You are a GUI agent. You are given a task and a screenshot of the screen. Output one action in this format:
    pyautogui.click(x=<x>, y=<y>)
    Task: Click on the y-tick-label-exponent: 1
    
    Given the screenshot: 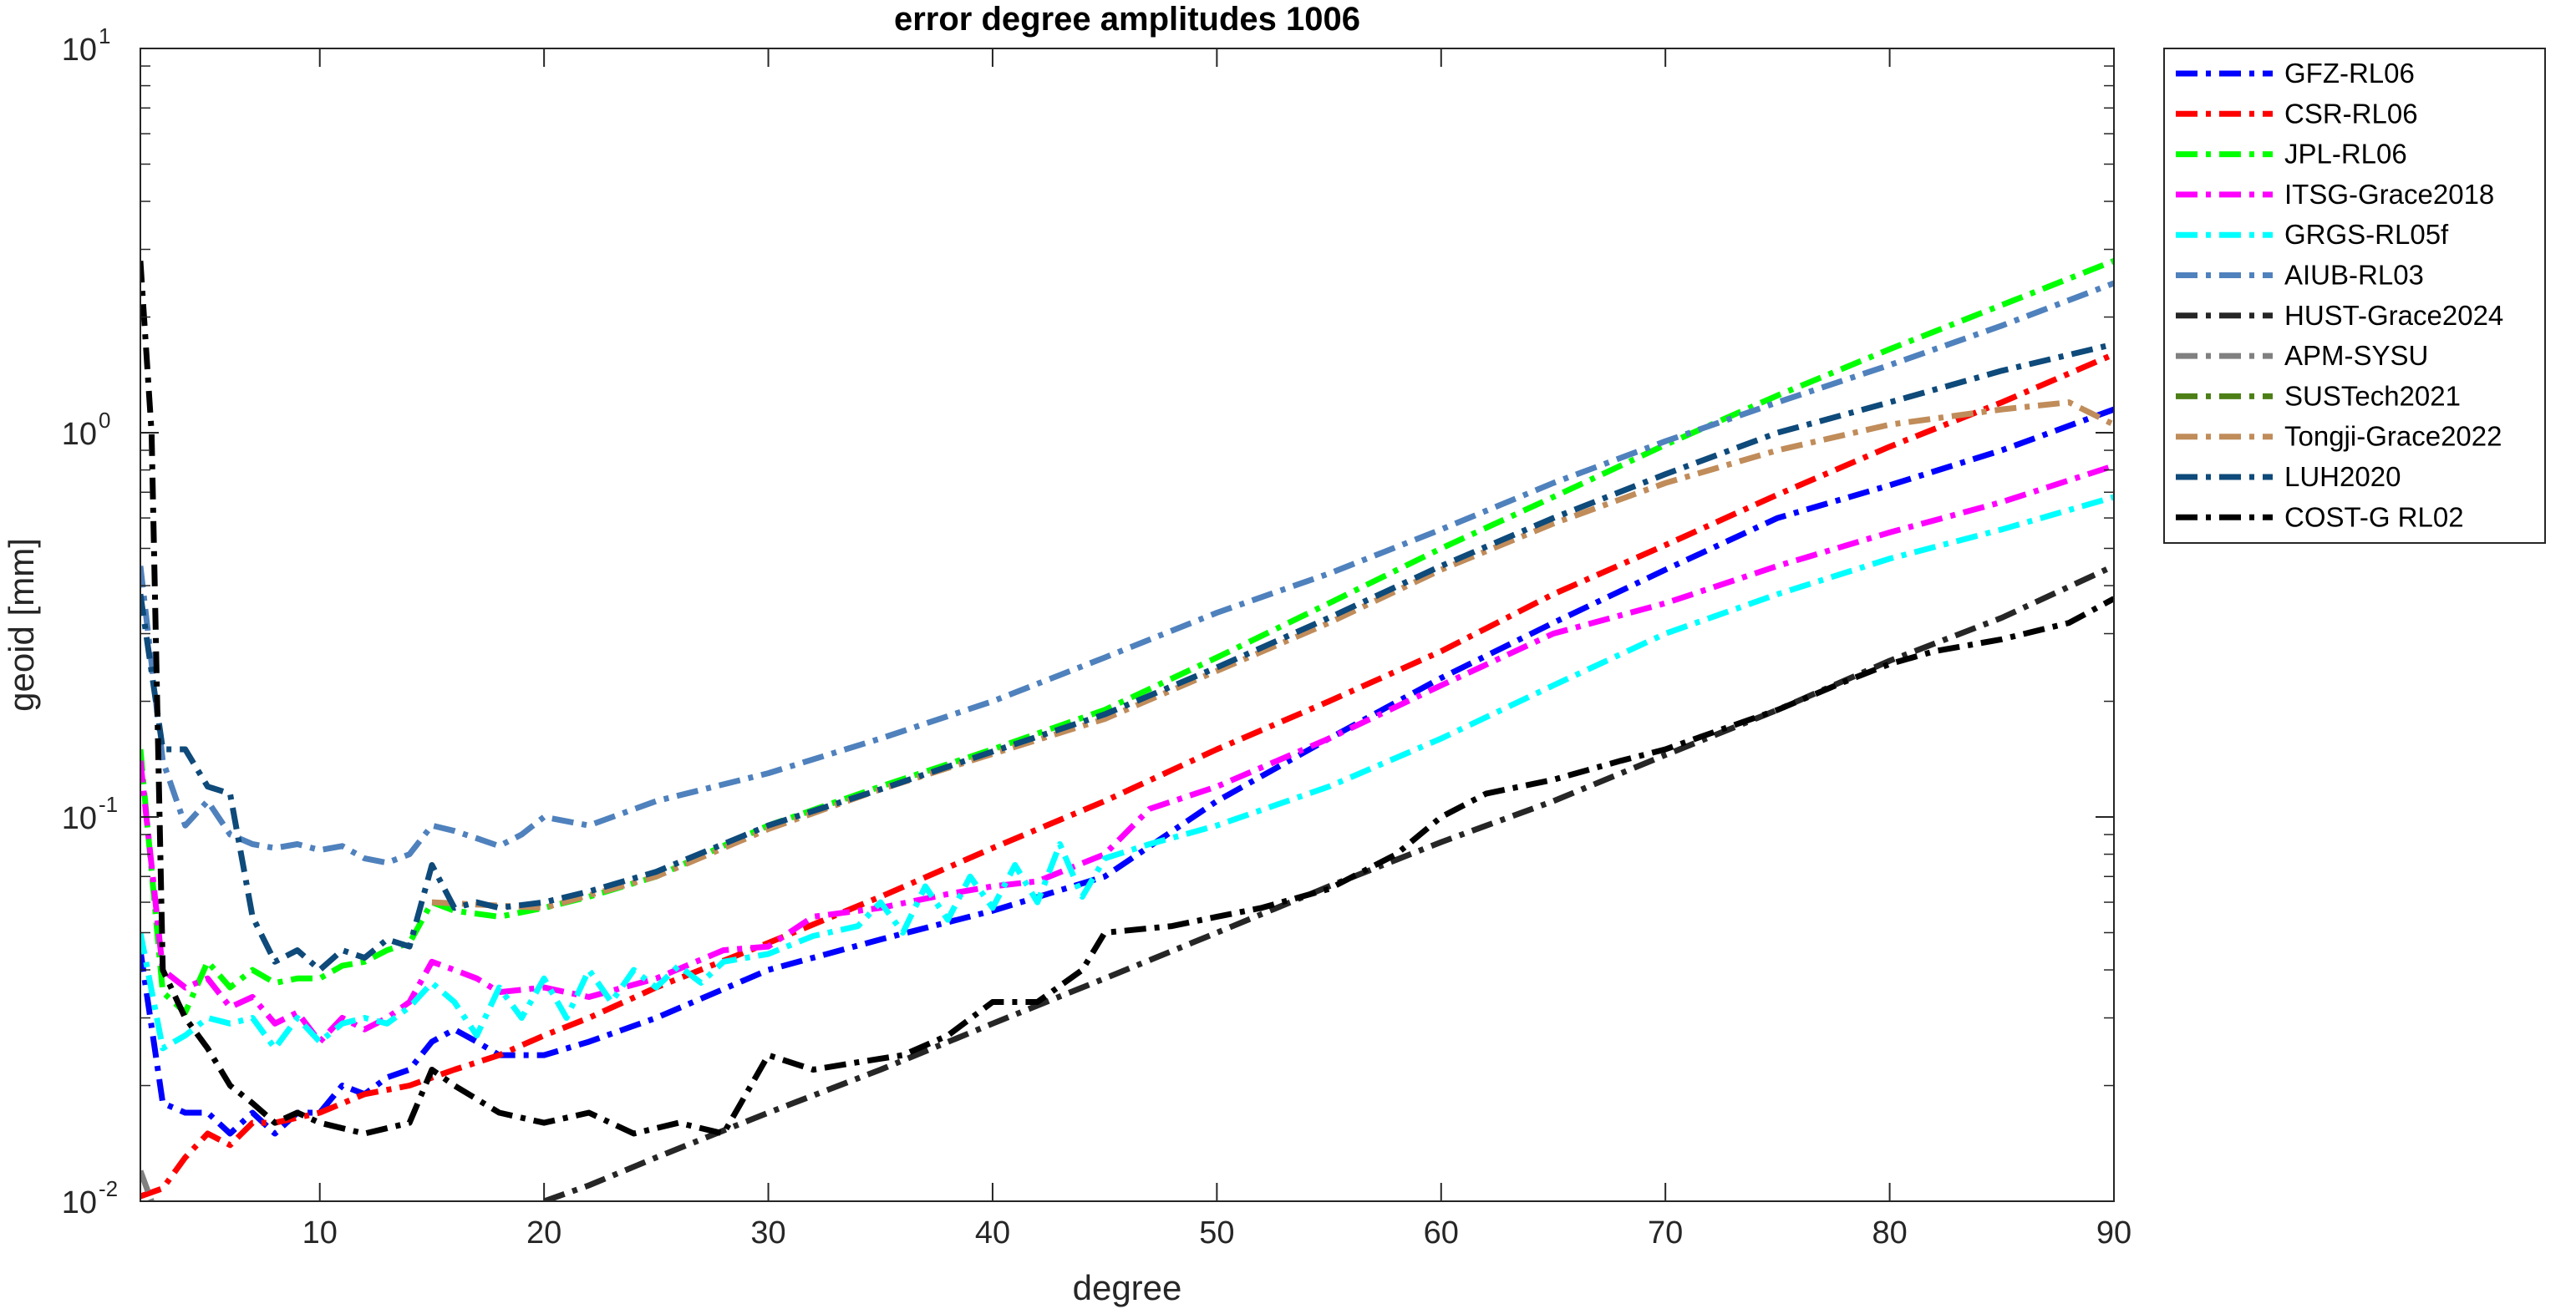 What is the action you would take?
    pyautogui.click(x=104, y=35)
    